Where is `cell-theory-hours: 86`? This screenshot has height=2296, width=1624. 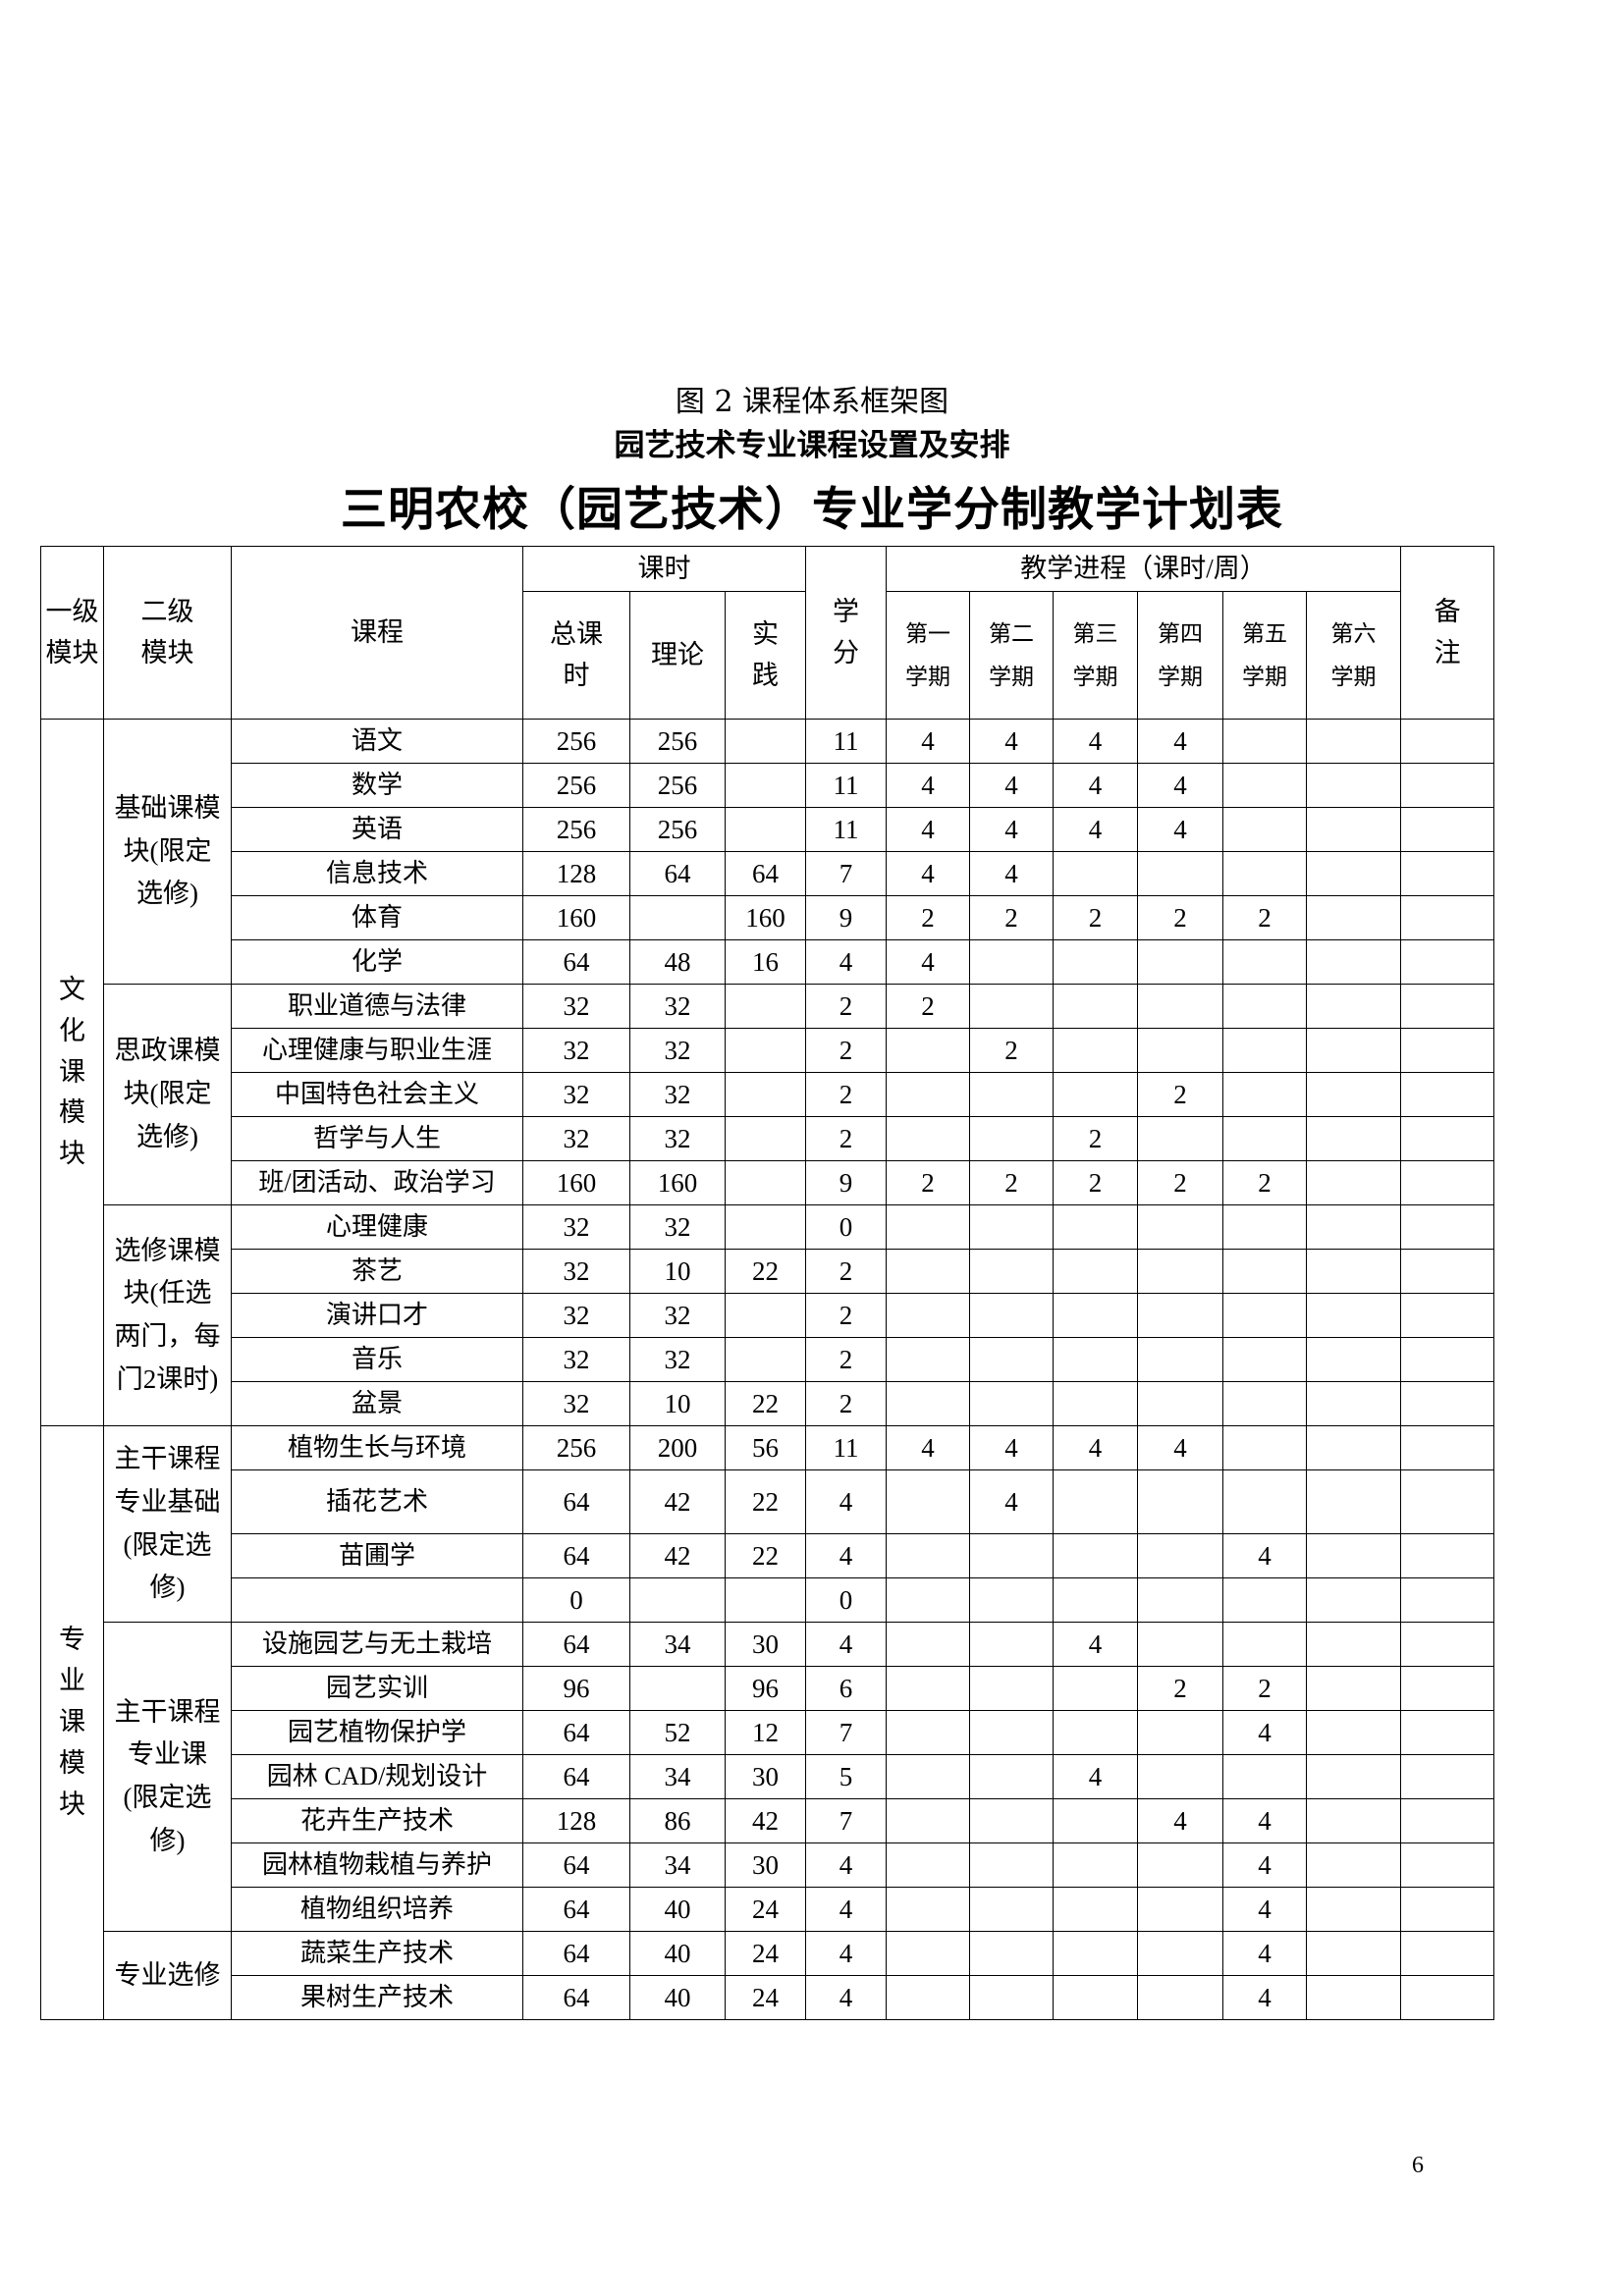
cell-theory-hours: 86 is located at coordinates (677, 1821).